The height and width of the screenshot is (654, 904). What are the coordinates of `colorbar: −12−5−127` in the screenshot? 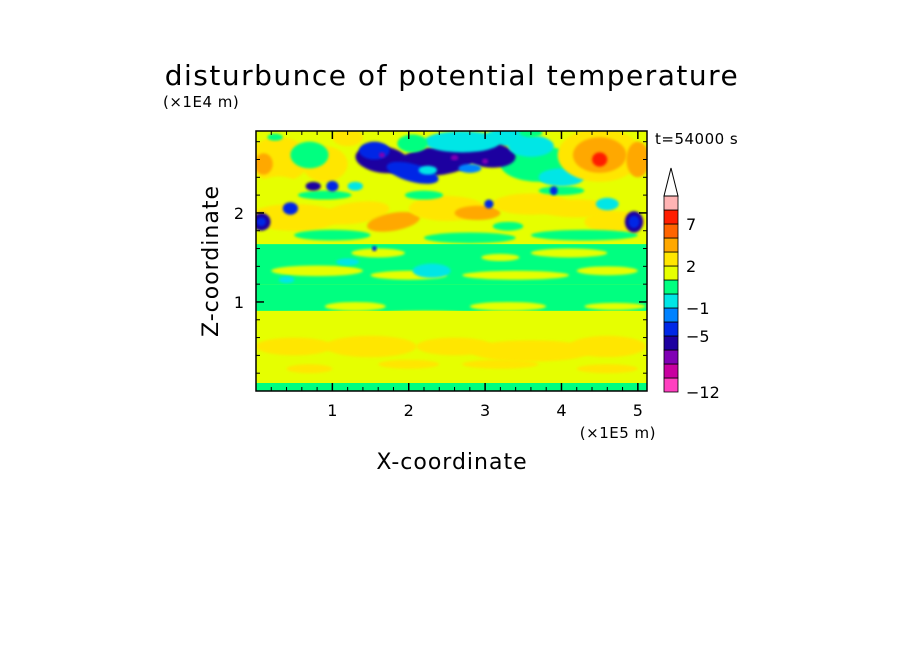 It's located at (691, 284).